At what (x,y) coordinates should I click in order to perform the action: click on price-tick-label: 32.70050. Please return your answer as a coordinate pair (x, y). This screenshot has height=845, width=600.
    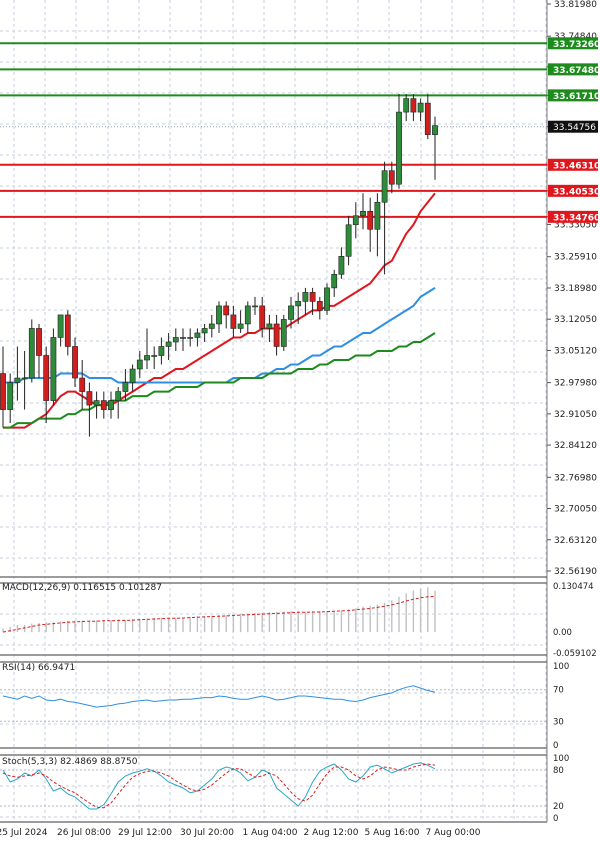
    Looking at the image, I should click on (575, 510).